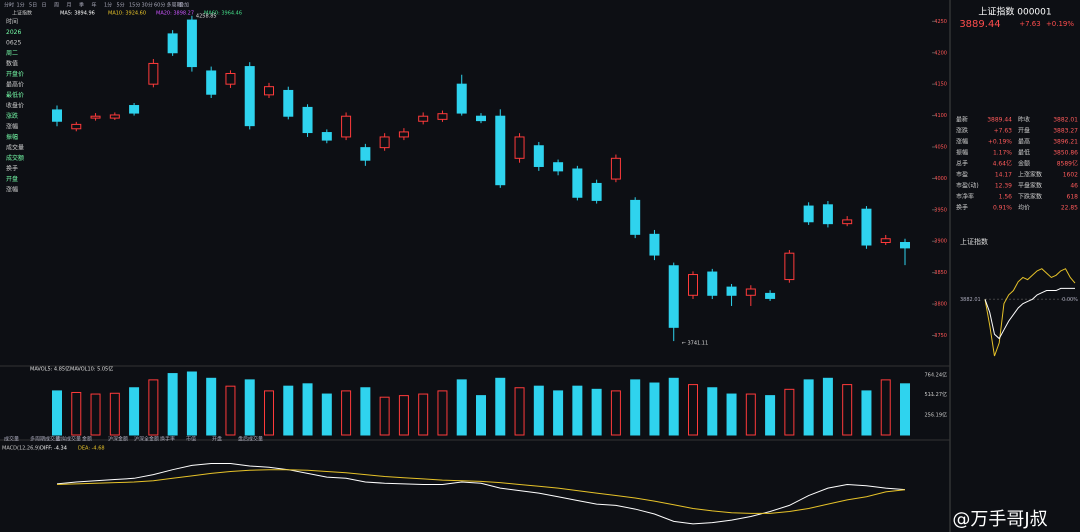  I want to click on bottom-tab: 沪深金额, so click(118, 439).